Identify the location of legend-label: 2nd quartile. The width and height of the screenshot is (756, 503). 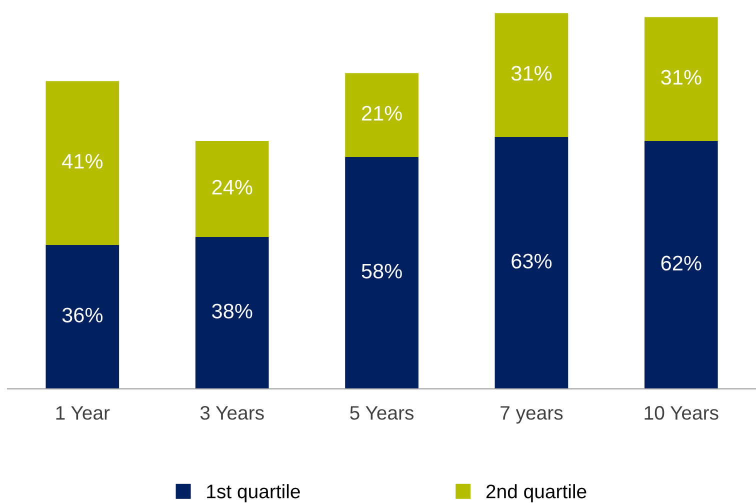
(536, 493).